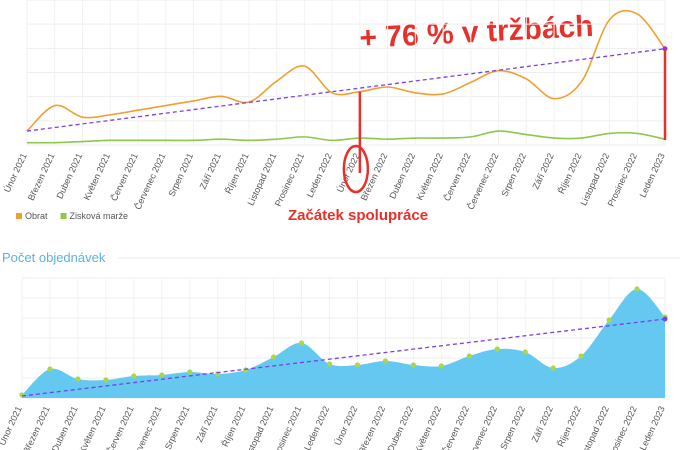 The width and height of the screenshot is (680, 450). Describe the element at coordinates (54, 257) in the screenshot. I see `chart-title: Počet objednávek` at that location.